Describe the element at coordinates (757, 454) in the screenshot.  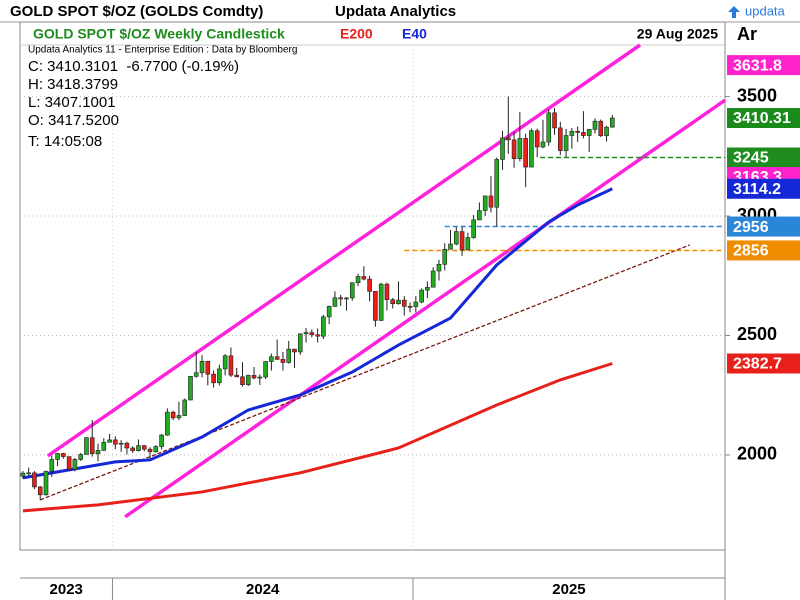
I see `y-tick-label: 2000` at that location.